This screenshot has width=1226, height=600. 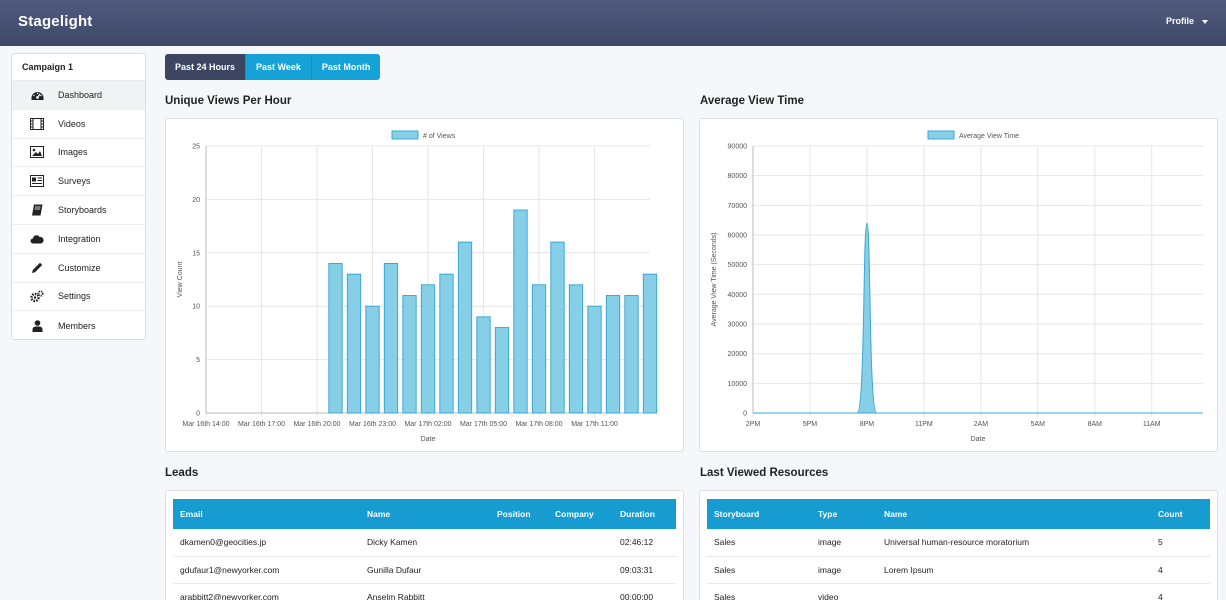 What do you see at coordinates (55, 21) in the screenshot?
I see `brand-logo: Stagelight` at bounding box center [55, 21].